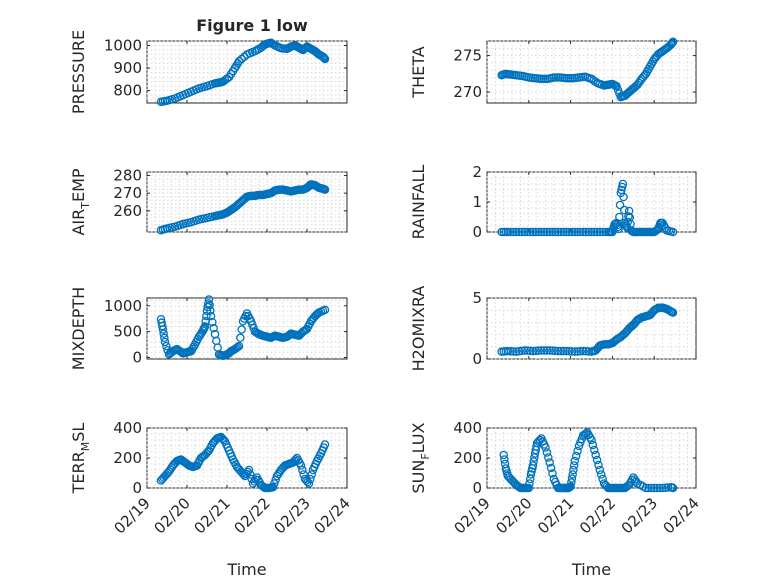 The width and height of the screenshot is (778, 583). What do you see at coordinates (555, 515) in the screenshot?
I see `x-tick-label: 02/21` at bounding box center [555, 515].